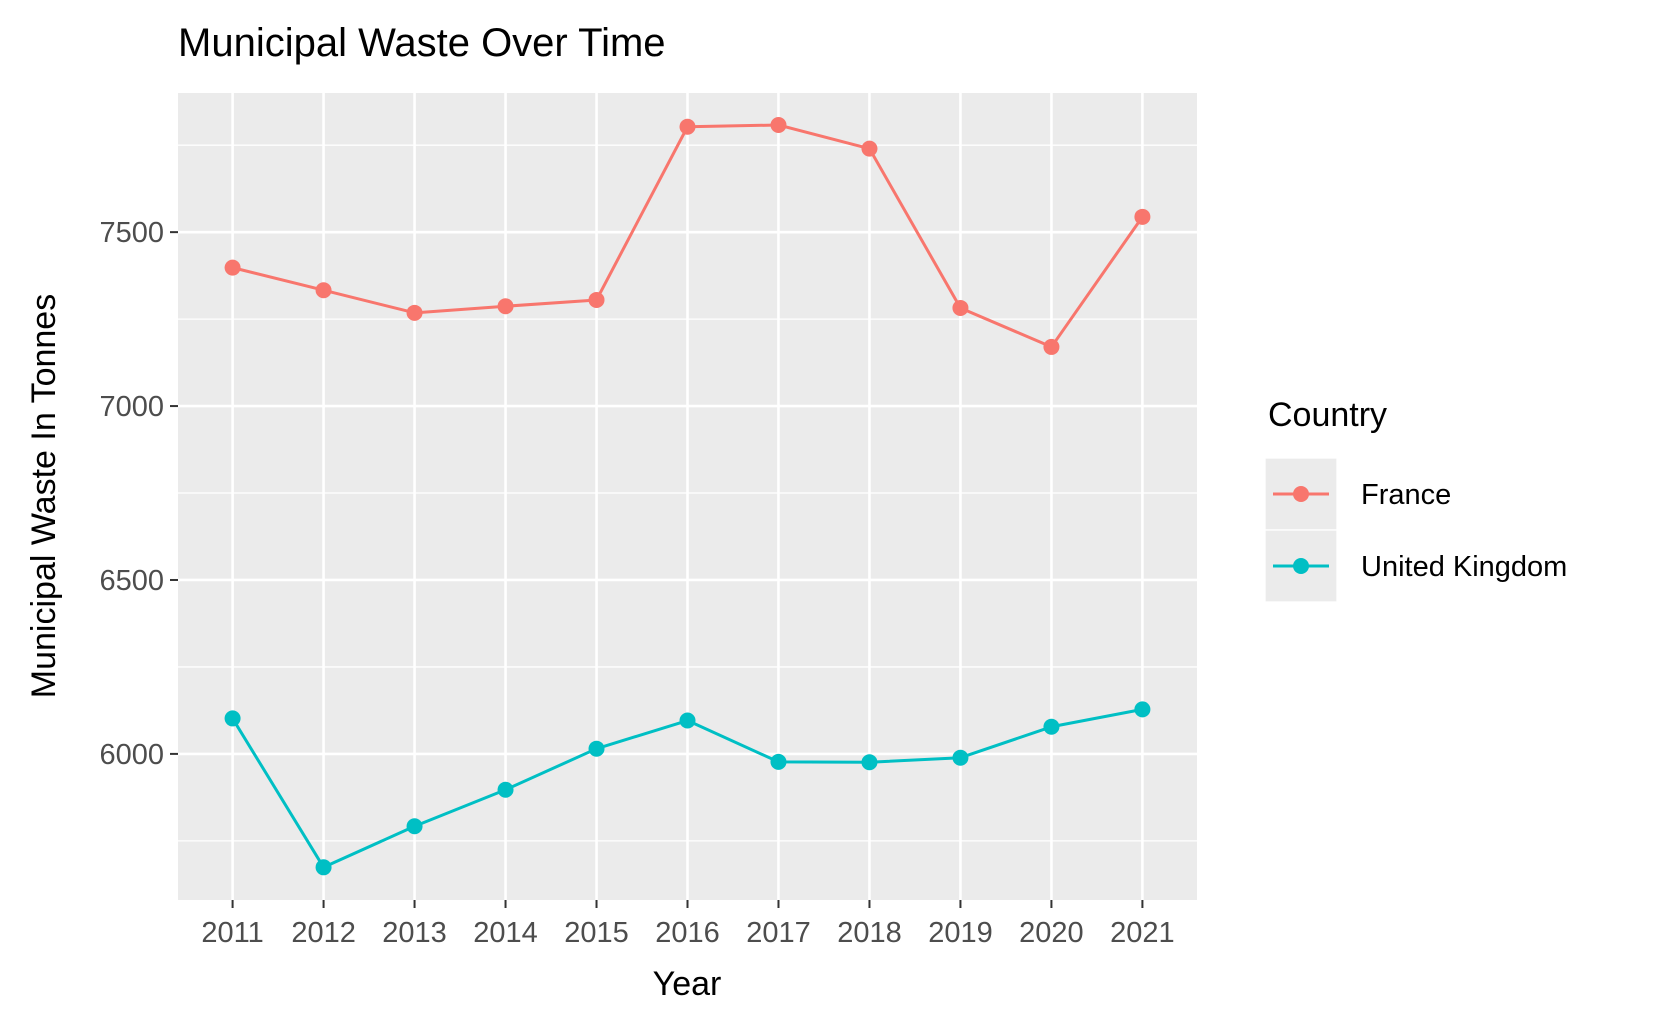 Image resolution: width=1661 pixels, height=1024 pixels. Describe the element at coordinates (414, 933) in the screenshot. I see `x-tick-label: 2013` at that location.